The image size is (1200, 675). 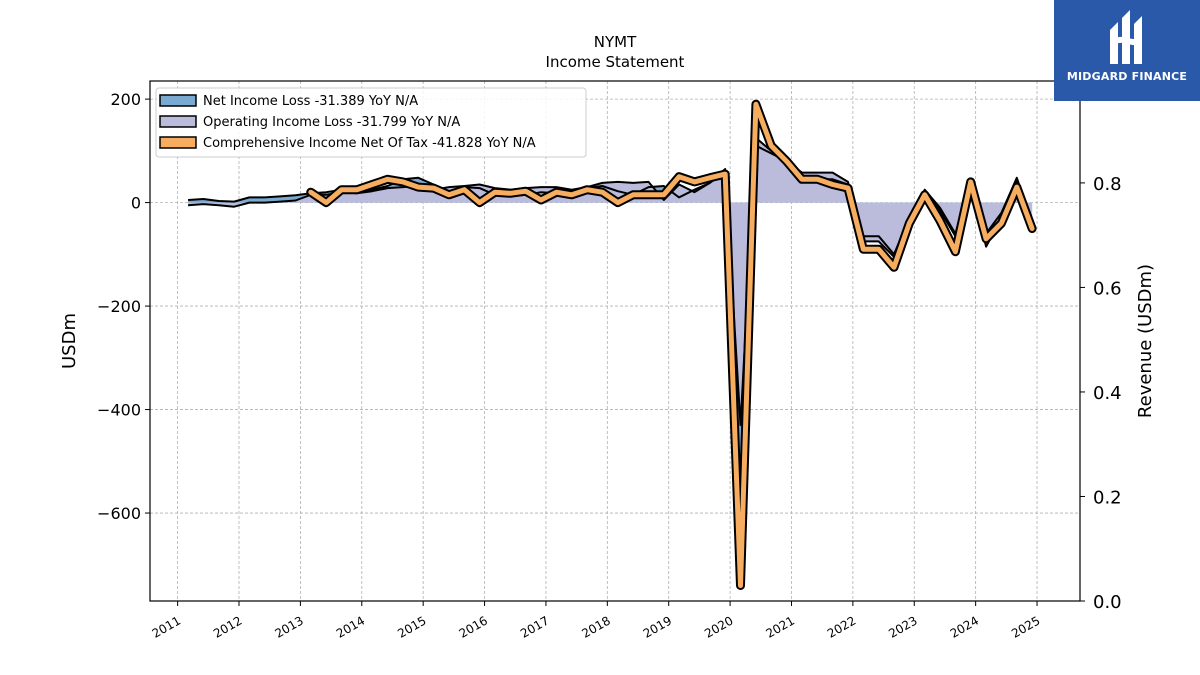 What do you see at coordinates (136, 203) in the screenshot?
I see `y-tick-label: 0` at bounding box center [136, 203].